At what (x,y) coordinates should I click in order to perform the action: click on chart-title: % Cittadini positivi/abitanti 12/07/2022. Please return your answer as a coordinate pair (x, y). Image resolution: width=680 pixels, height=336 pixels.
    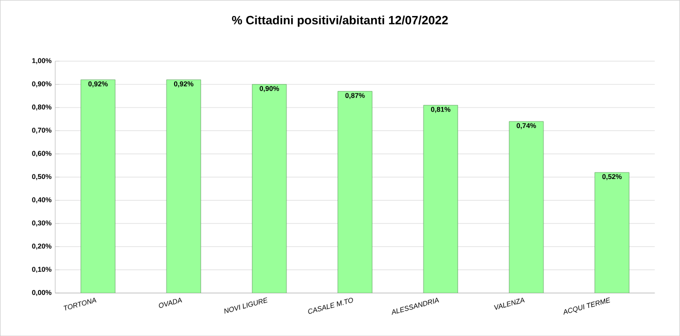
    Looking at the image, I should click on (340, 21).